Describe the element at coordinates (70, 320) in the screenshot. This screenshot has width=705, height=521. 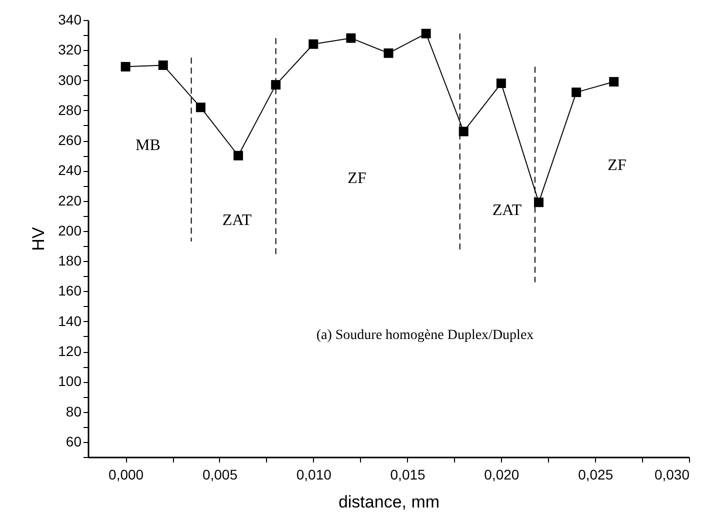
I see `y-tick-label: 140` at that location.